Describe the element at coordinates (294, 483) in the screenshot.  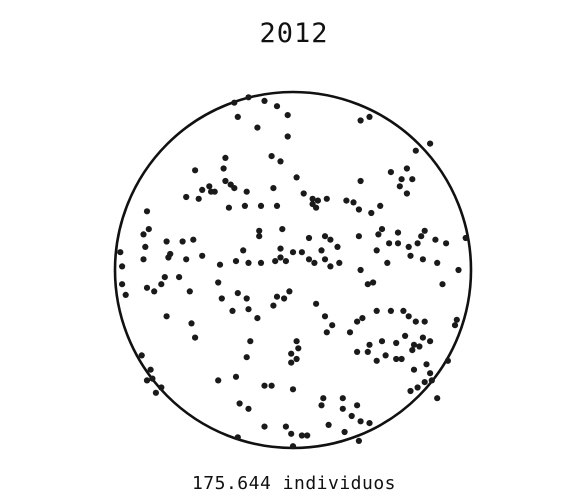
I see `population-caption: 175.644 individuos` at that location.